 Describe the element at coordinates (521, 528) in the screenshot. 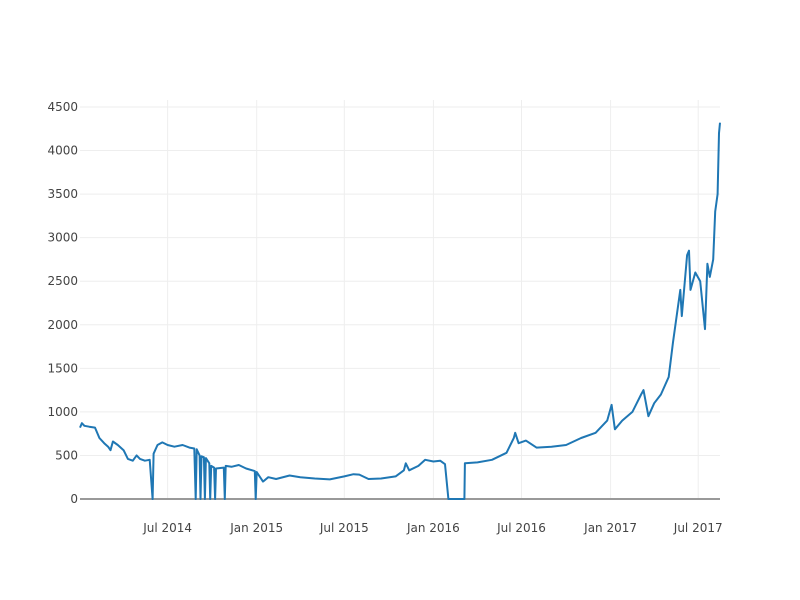

I see `x-tick-label: Jul 2016` at that location.